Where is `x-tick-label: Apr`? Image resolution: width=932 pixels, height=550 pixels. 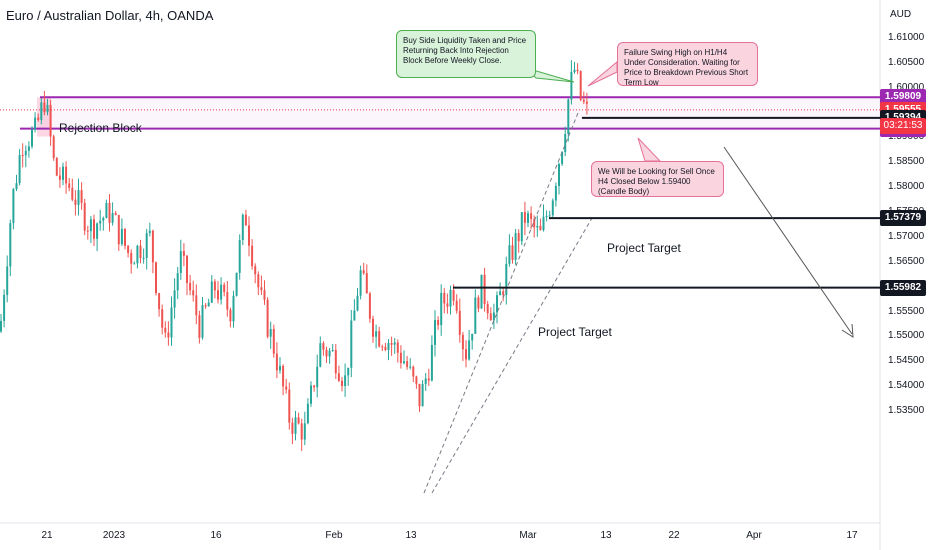
x-tick-label: Apr is located at coordinates (754, 535).